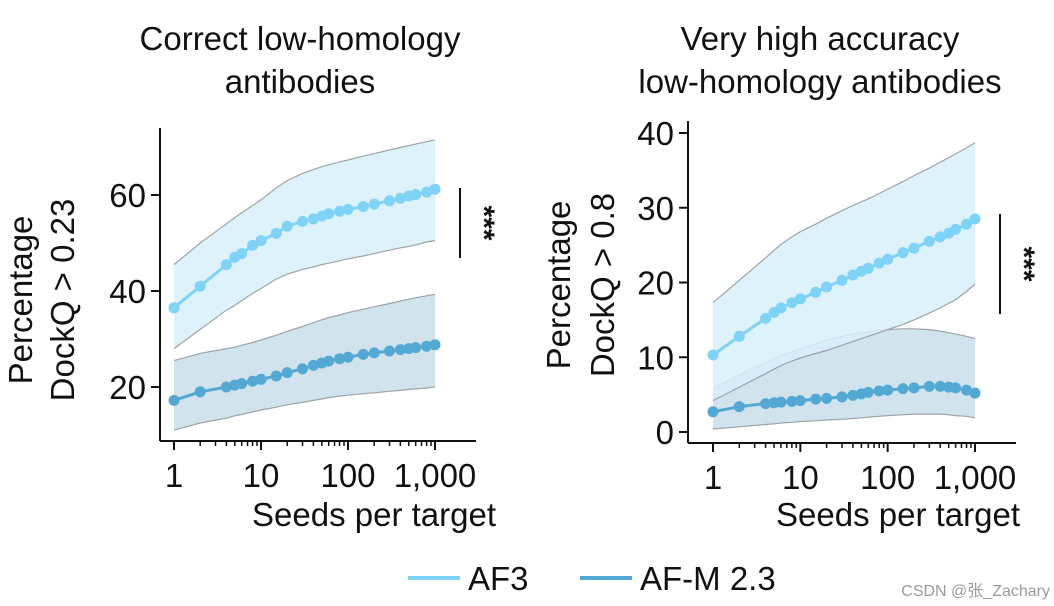 The height and width of the screenshot is (606, 1054). I want to click on panel-2-x-tick-label: 100, so click(887, 477).